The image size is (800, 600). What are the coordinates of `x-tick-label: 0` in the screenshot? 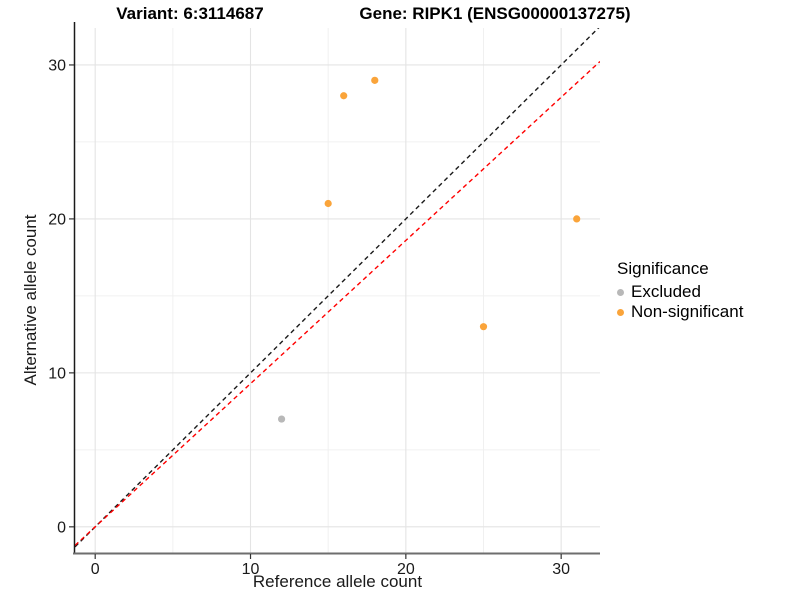 It's located at (95, 569).